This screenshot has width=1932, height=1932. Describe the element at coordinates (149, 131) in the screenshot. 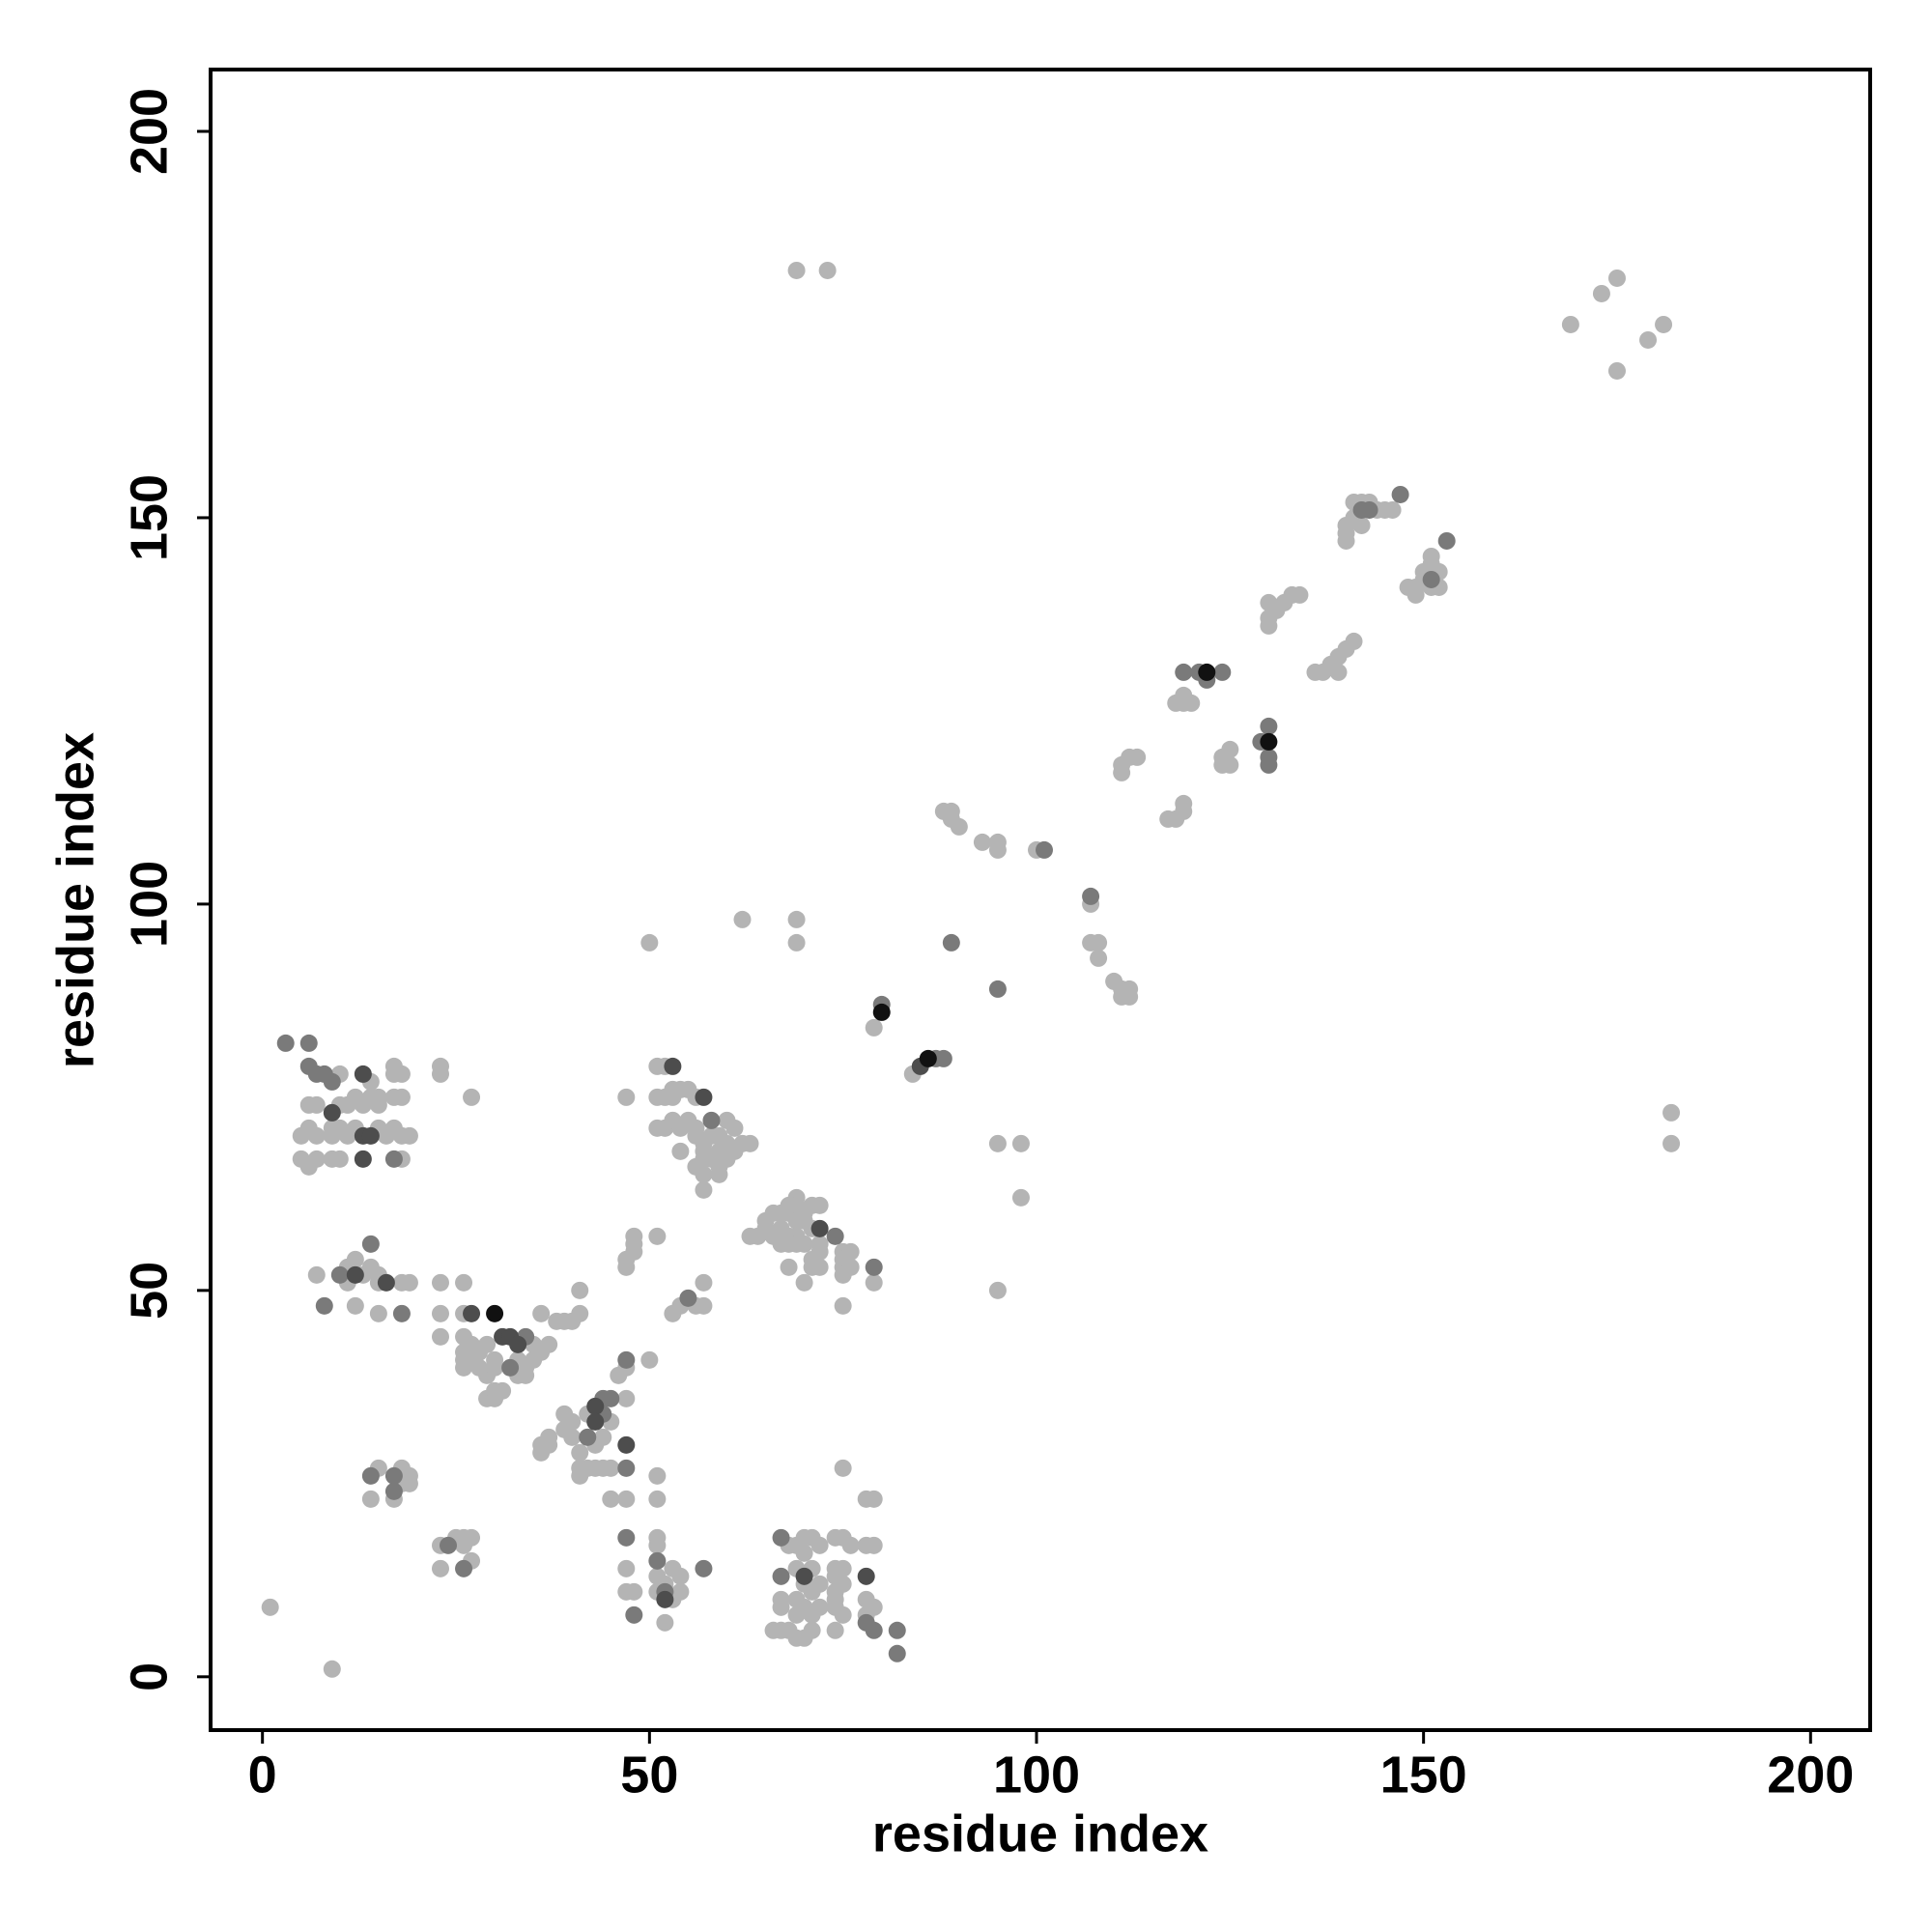

I see `y-tick-label: 200` at that location.